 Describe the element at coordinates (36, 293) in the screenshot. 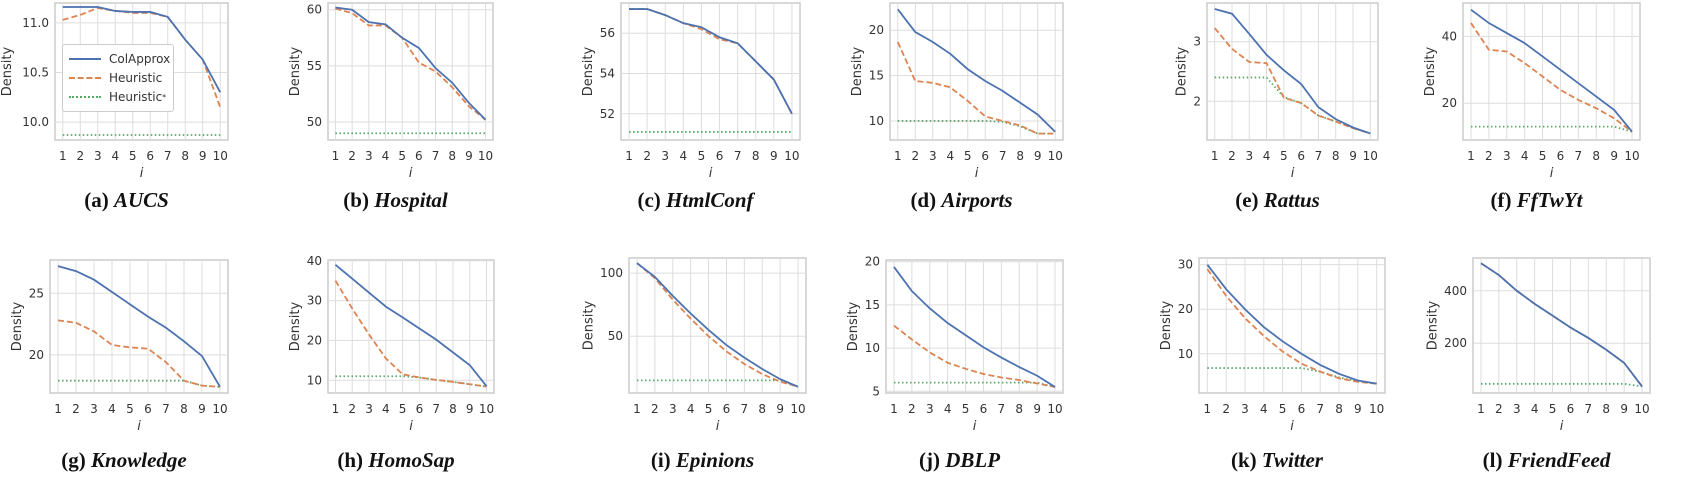

I see `y-tick-label: 25` at that location.